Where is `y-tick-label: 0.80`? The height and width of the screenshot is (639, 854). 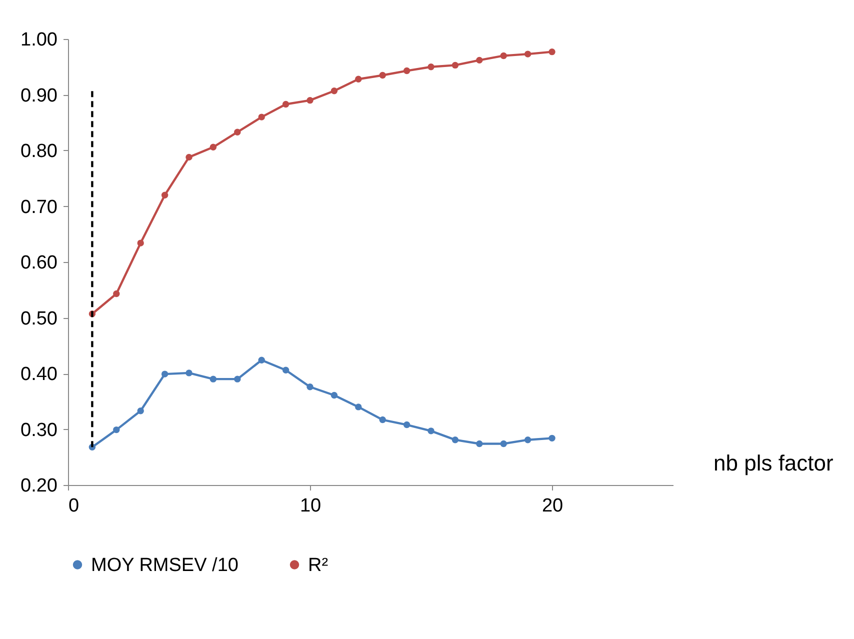 y-tick-label: 0.80 is located at coordinates (39, 151).